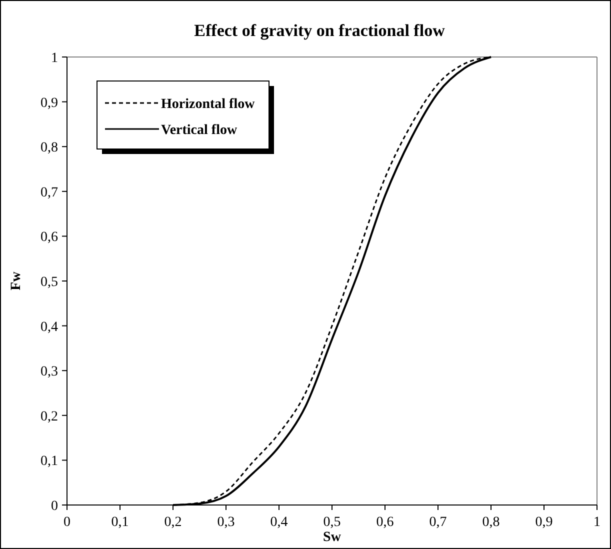 This screenshot has height=549, width=611. What do you see at coordinates (226, 522) in the screenshot?
I see `x-tick-label: 0,3` at bounding box center [226, 522].